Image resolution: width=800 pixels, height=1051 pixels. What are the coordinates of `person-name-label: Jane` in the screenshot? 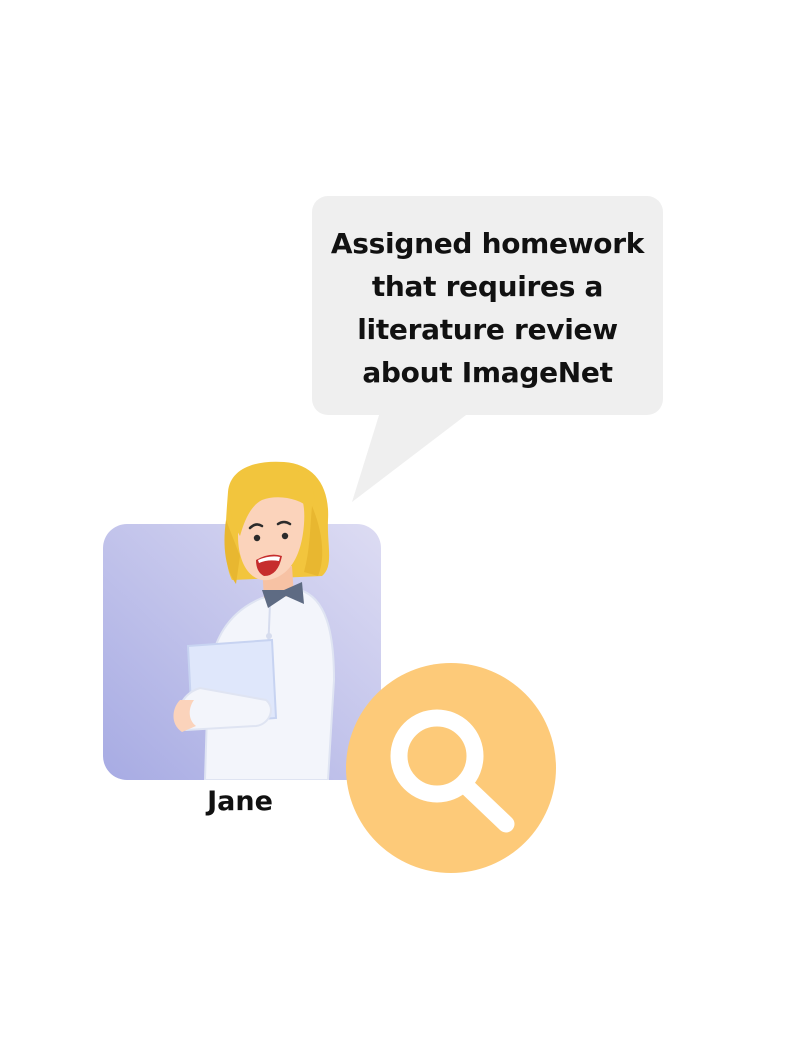 It's located at (240, 801).